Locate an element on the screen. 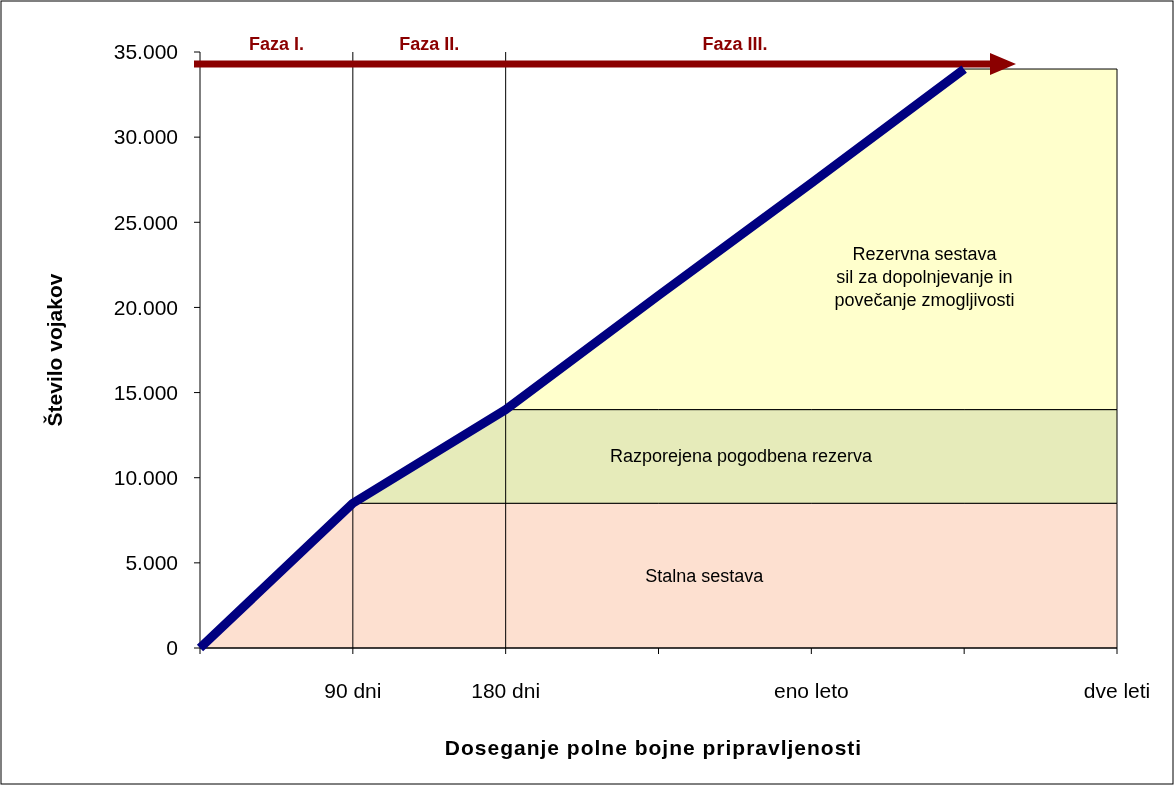 This screenshot has width=1174, height=785. series-label: Rezervna sestava sil za dopolnjevanje in povečanje zmogljivosti is located at coordinates (924, 277).